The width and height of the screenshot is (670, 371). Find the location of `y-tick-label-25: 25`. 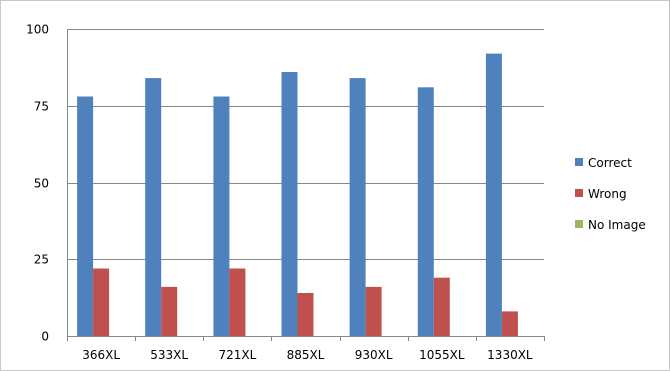

y-tick-label-25: 25 is located at coordinates (41, 260).